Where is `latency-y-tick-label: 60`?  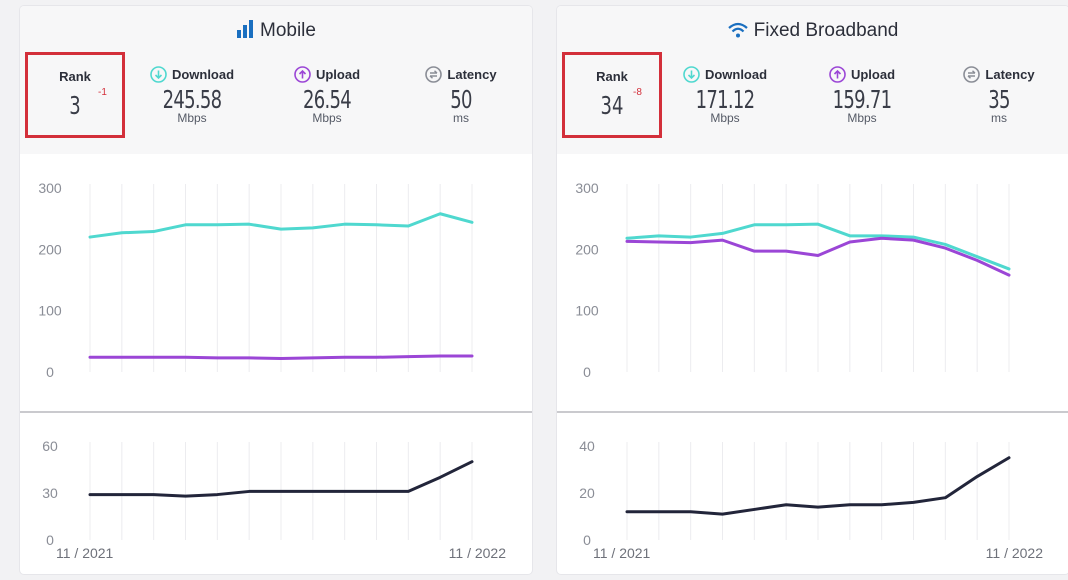 latency-y-tick-label: 60 is located at coordinates (50, 446).